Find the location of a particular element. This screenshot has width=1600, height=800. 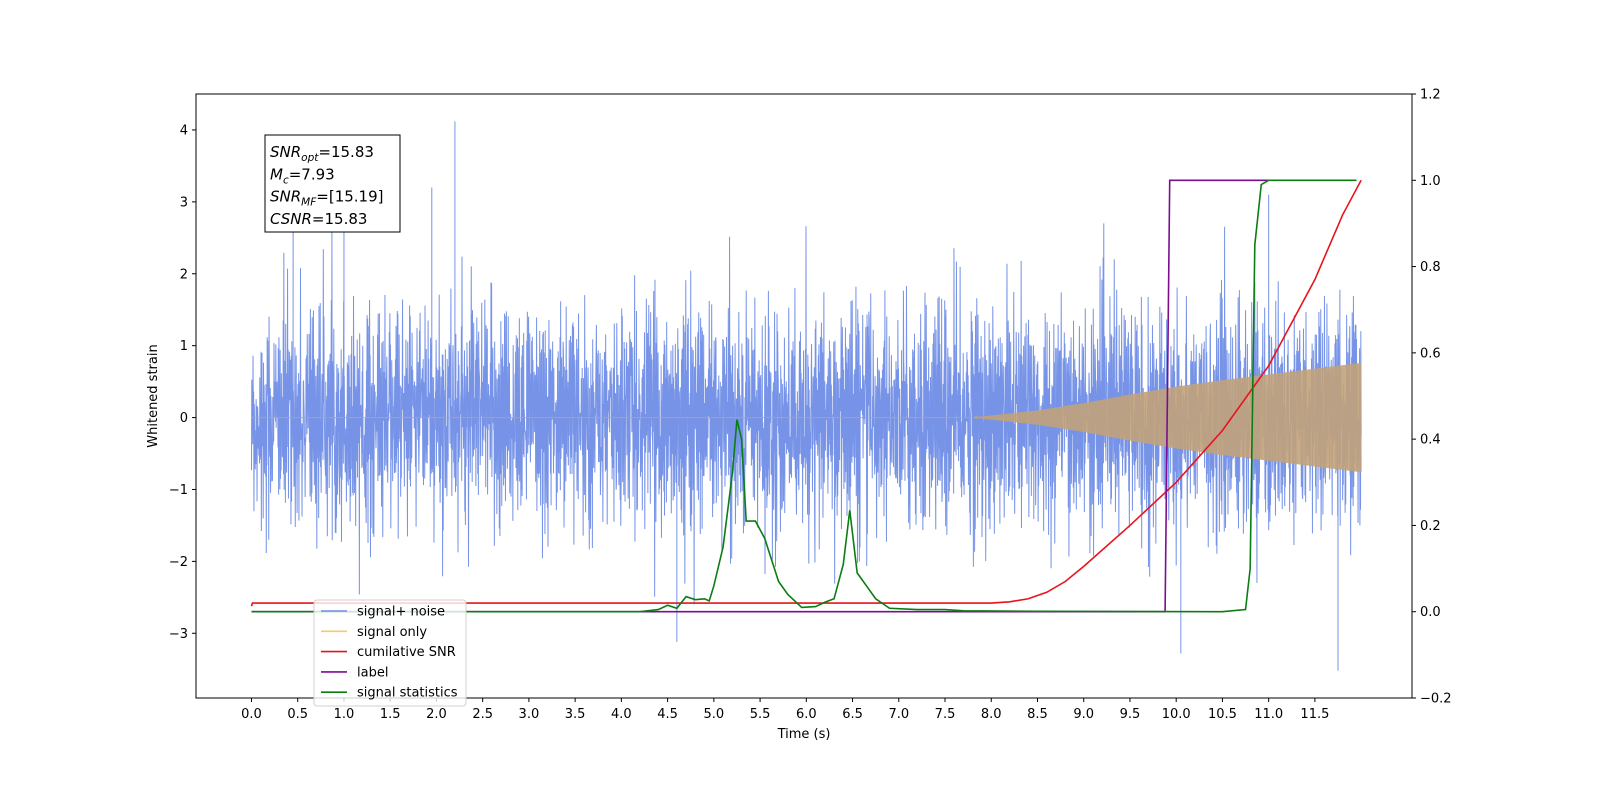

legend-label: signal only is located at coordinates (392, 632).